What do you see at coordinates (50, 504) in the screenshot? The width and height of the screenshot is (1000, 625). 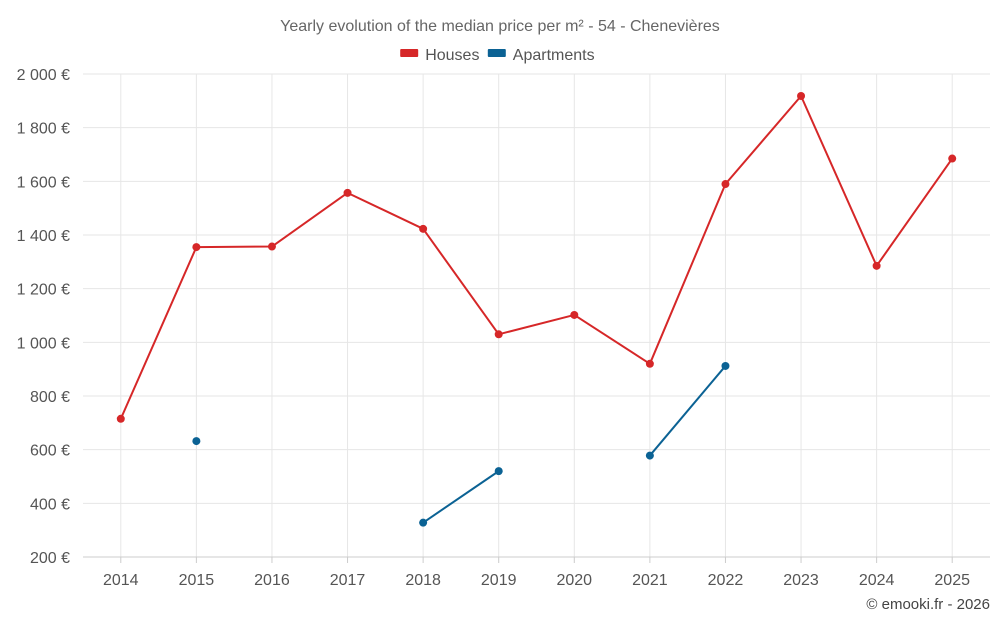 I see `y-tick-label: 400 €` at bounding box center [50, 504].